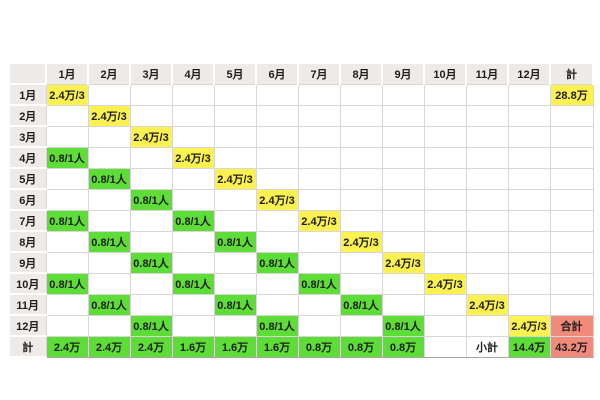  I want to click on col-header-9月: 9月, so click(403, 73).